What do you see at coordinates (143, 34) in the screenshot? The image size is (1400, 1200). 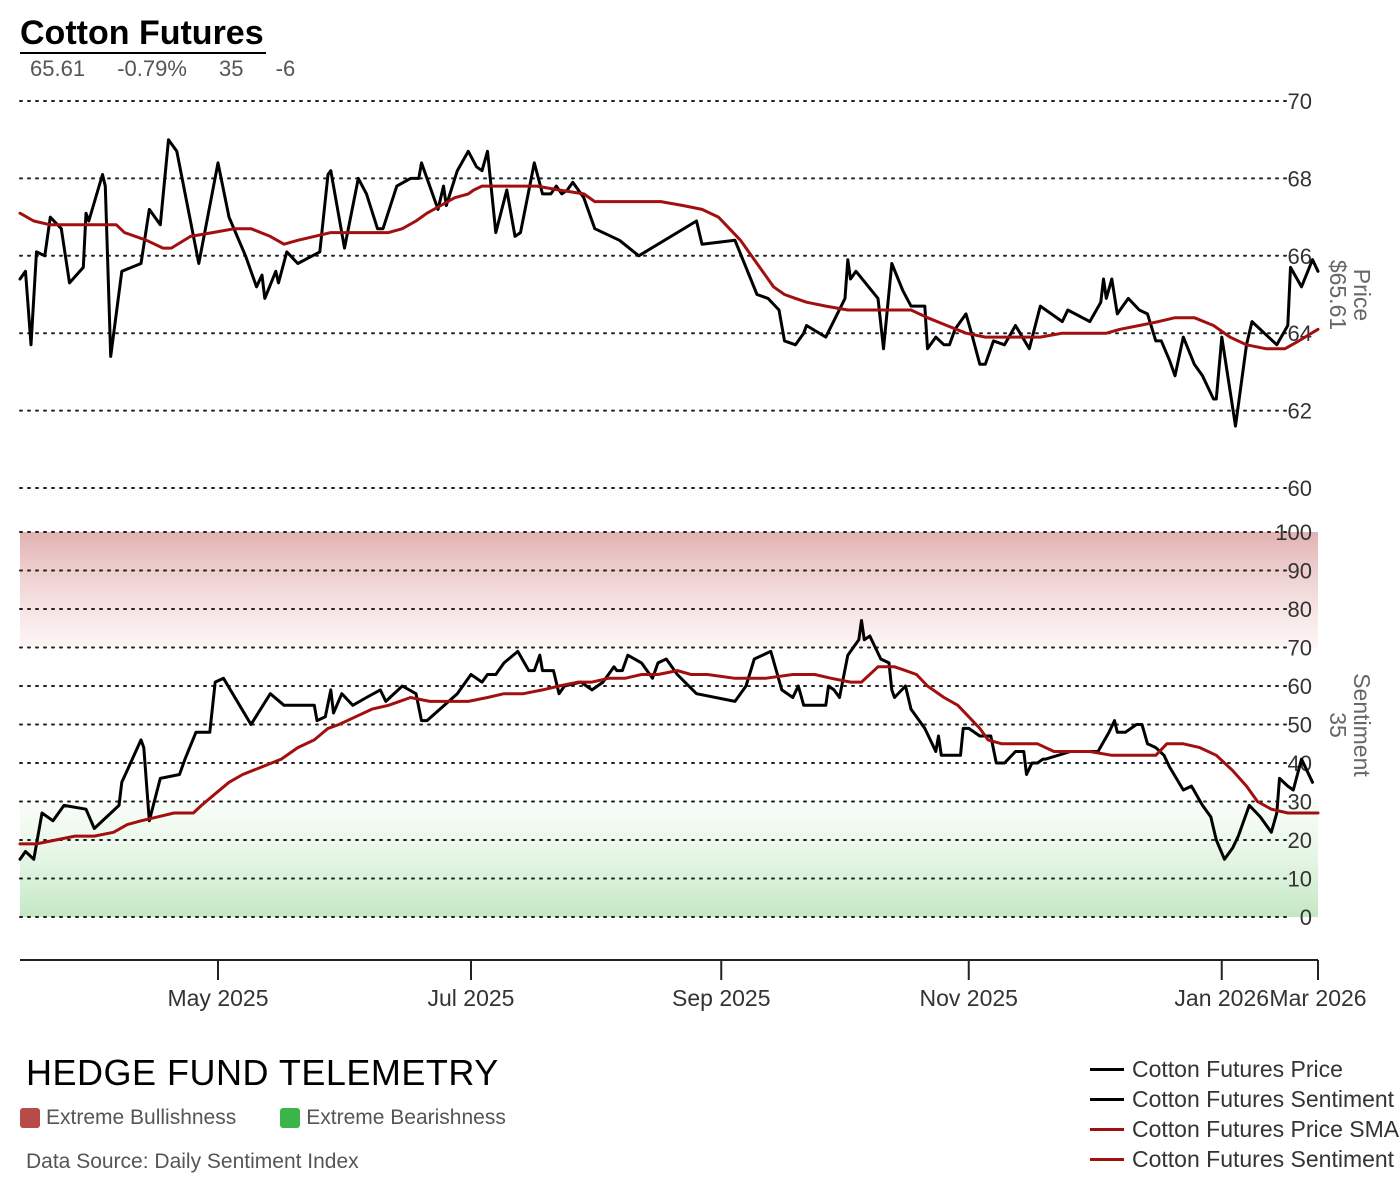 I see `chart-title: Cotton Futures` at bounding box center [143, 34].